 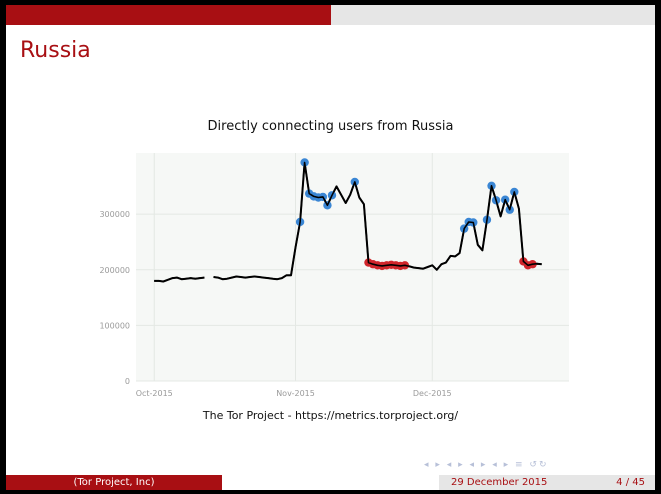 What do you see at coordinates (499, 482) in the screenshot?
I see `footer-date: 29 December 2015` at bounding box center [499, 482].